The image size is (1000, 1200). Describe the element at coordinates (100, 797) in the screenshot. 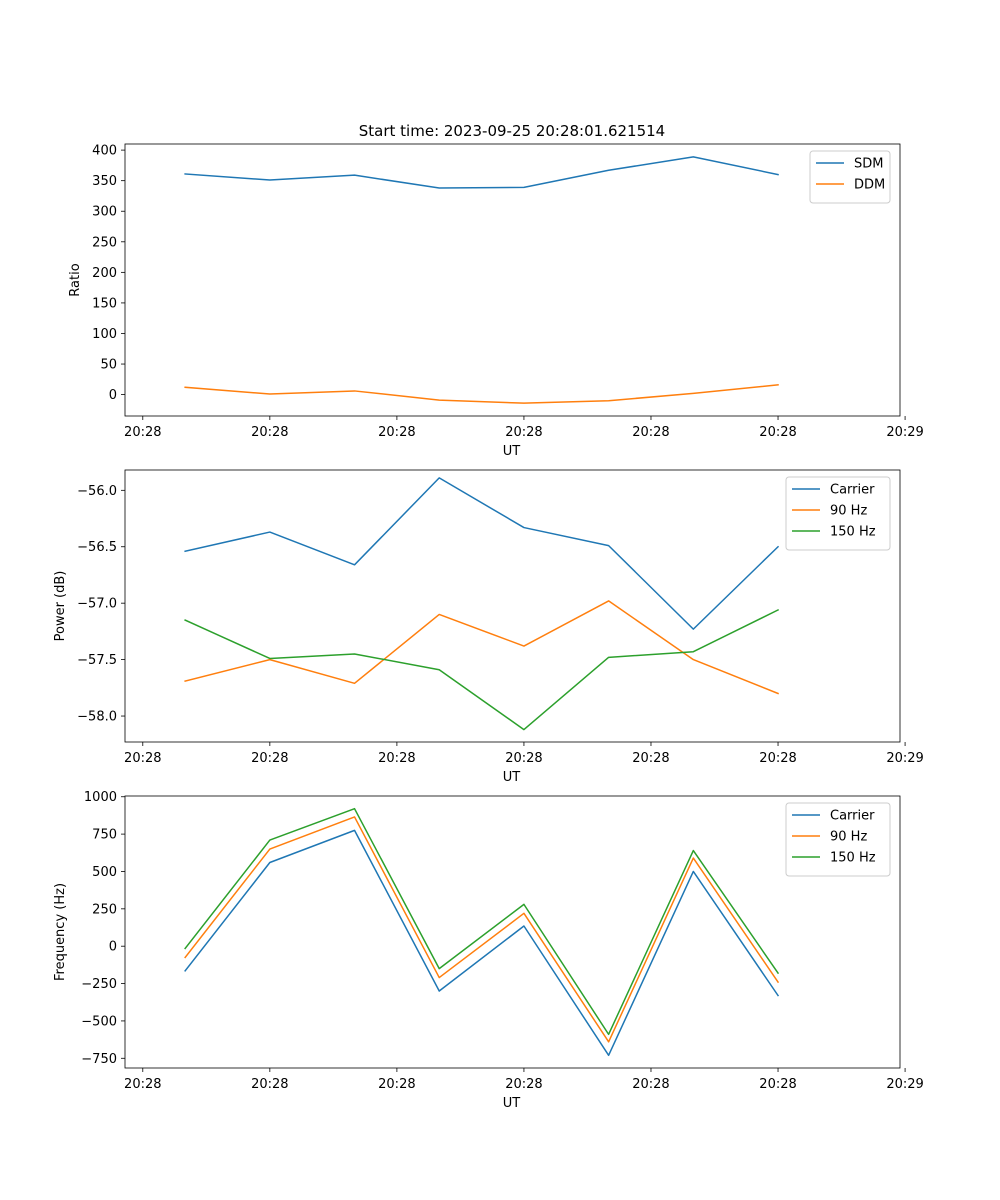

I see `y-tick-label: 1000` at that location.